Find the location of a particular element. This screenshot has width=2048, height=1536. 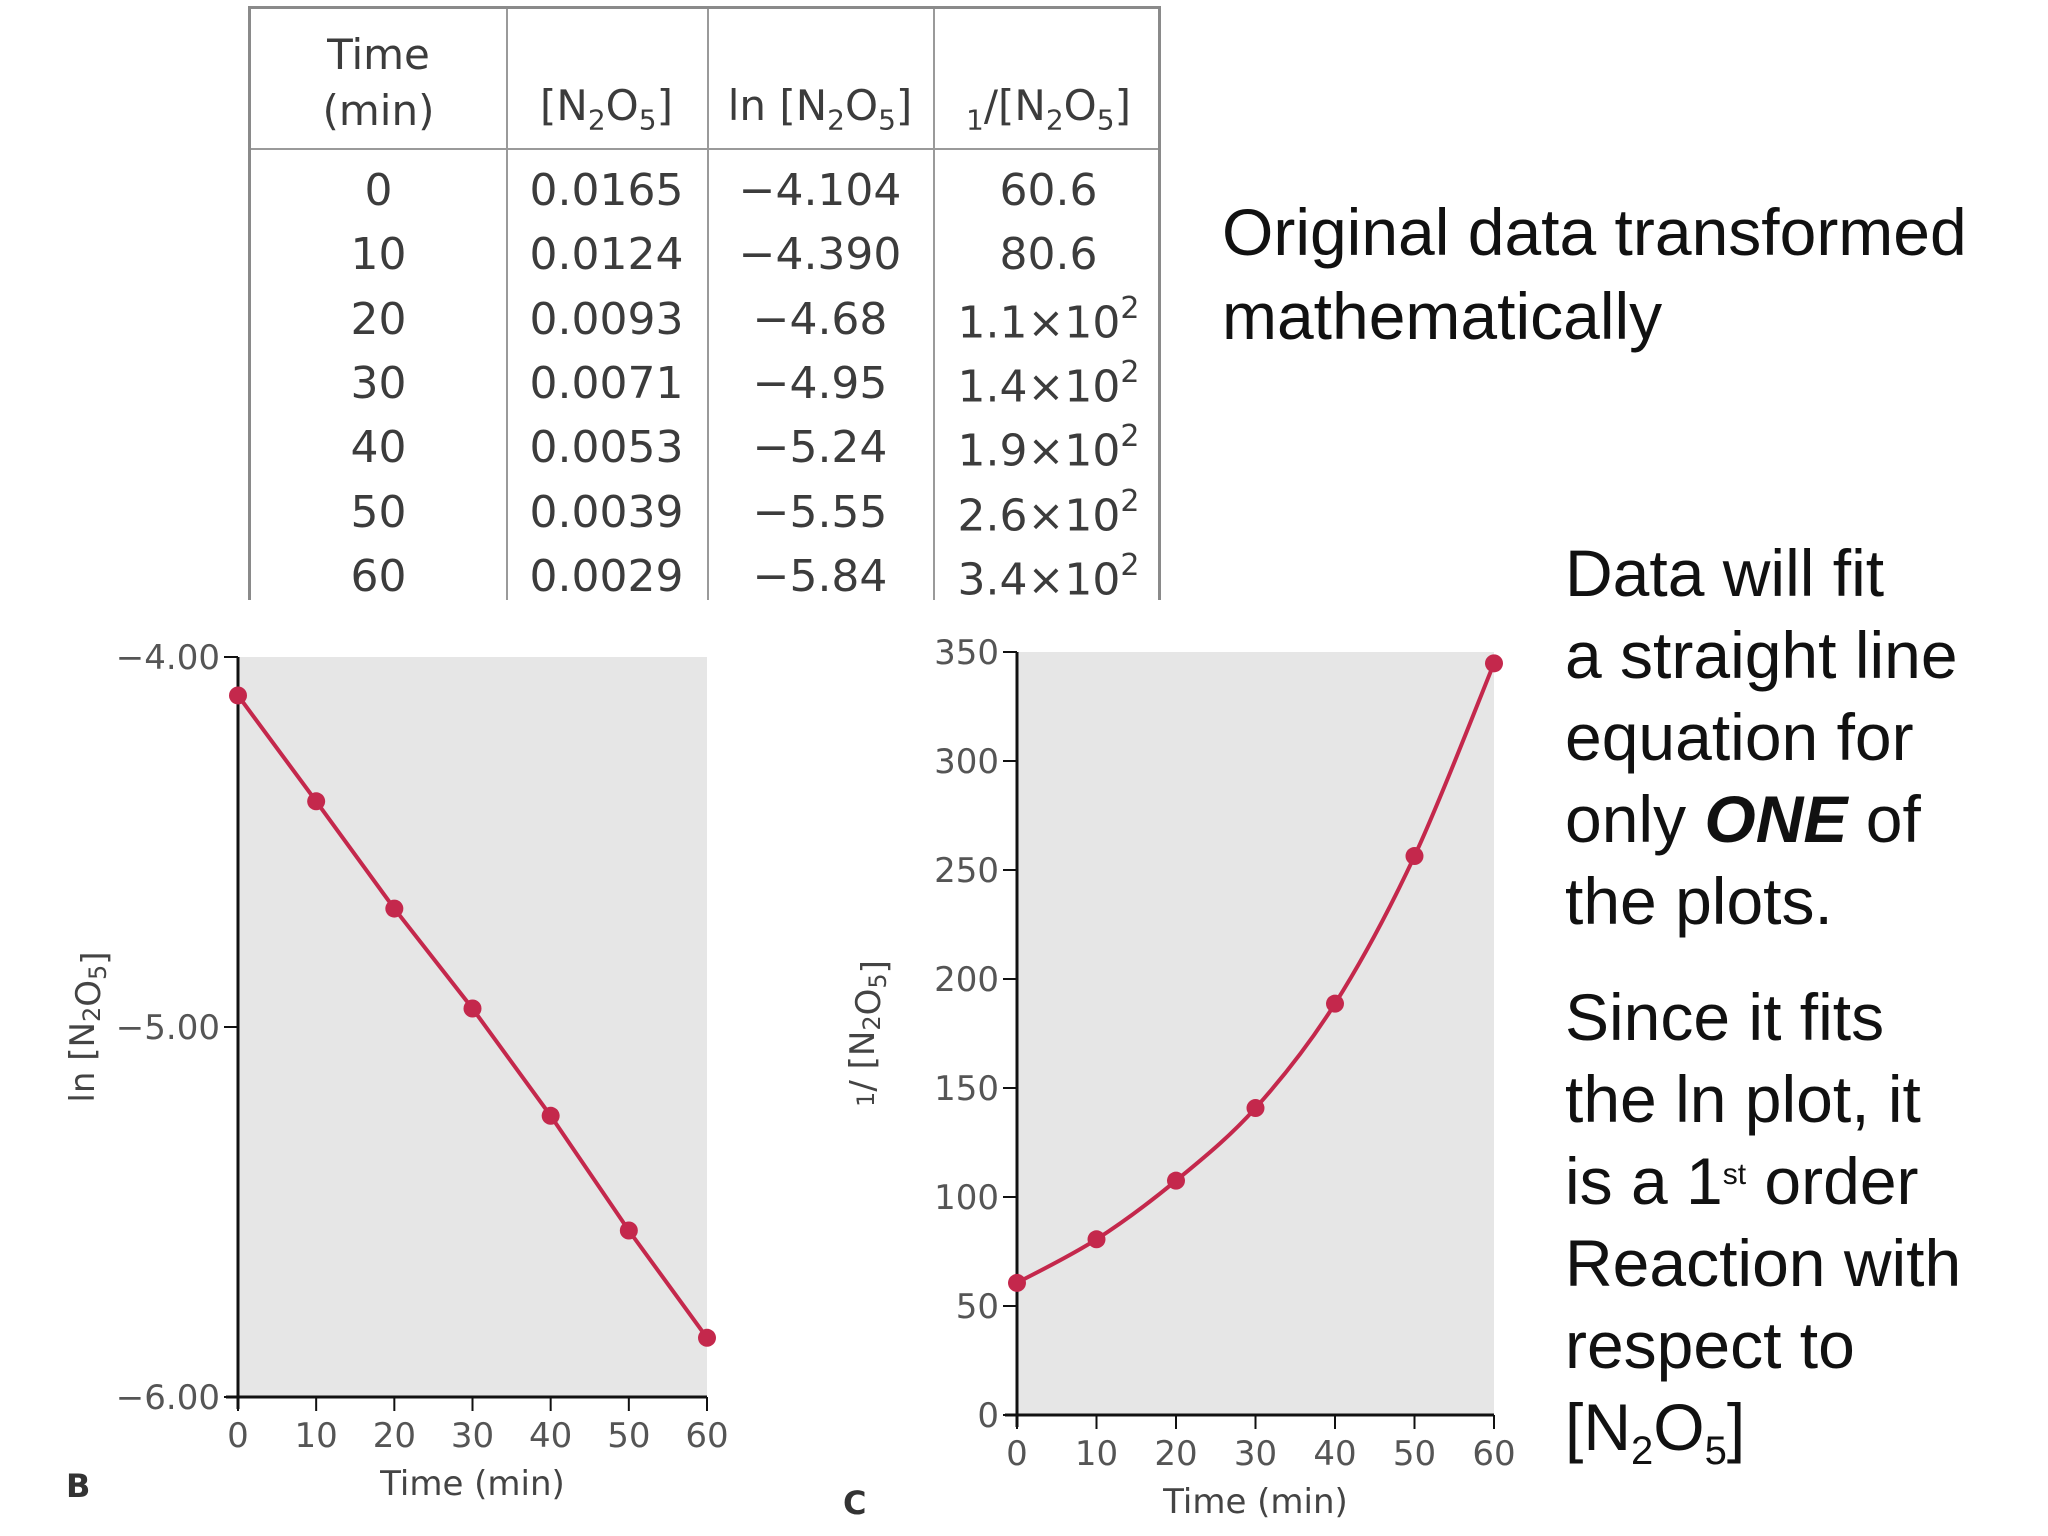

table-cell-conc: 0.0165 is located at coordinates (606, 190).